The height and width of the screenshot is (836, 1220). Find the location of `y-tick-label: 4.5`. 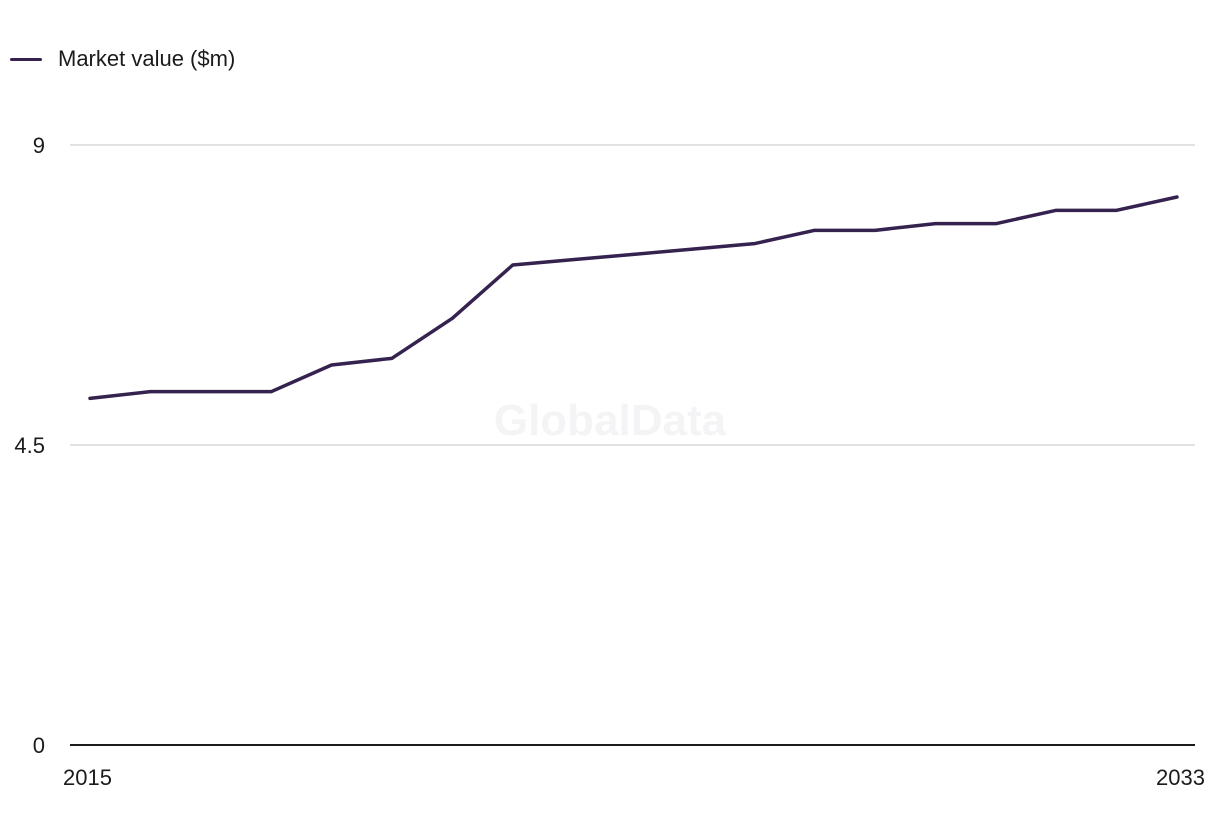

y-tick-label: 4.5 is located at coordinates (29, 445).